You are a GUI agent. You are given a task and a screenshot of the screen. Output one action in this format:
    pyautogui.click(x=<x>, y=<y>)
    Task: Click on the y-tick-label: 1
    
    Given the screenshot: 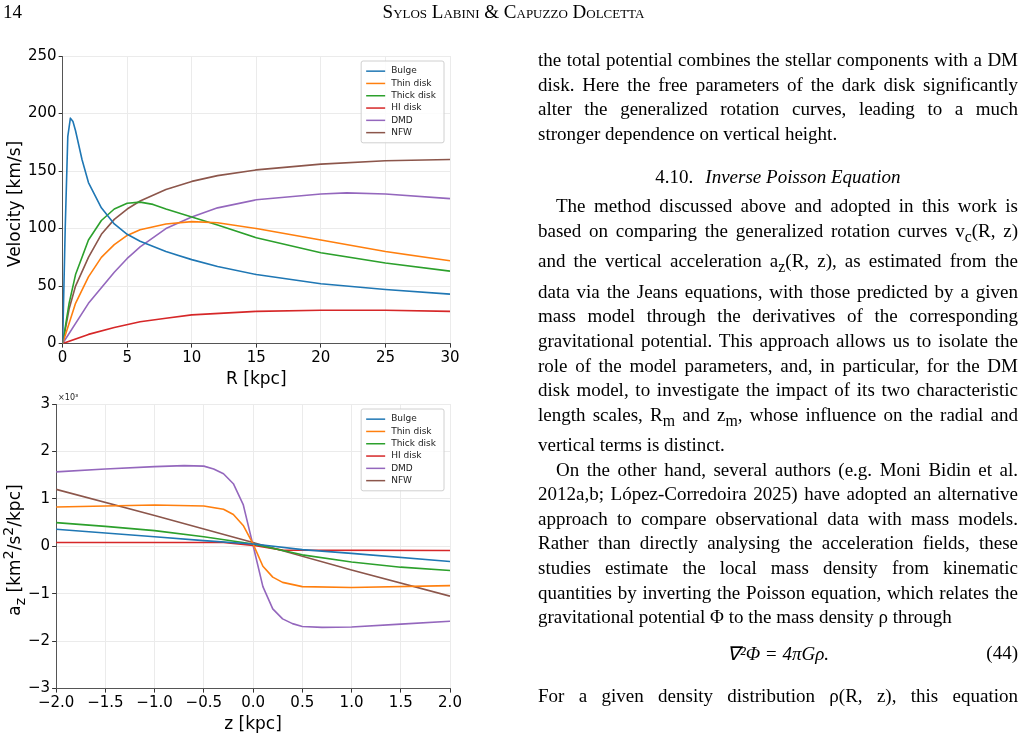 What is the action you would take?
    pyautogui.click(x=45, y=497)
    